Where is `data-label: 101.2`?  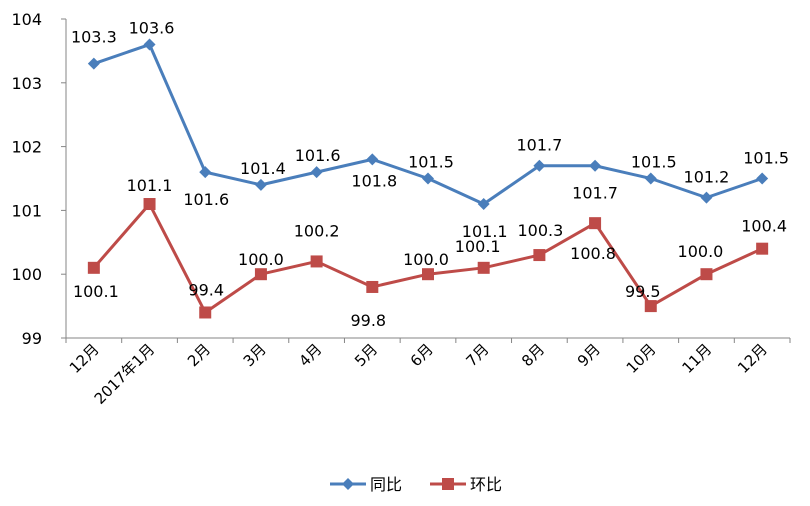
data-label: 101.2 is located at coordinates (707, 177).